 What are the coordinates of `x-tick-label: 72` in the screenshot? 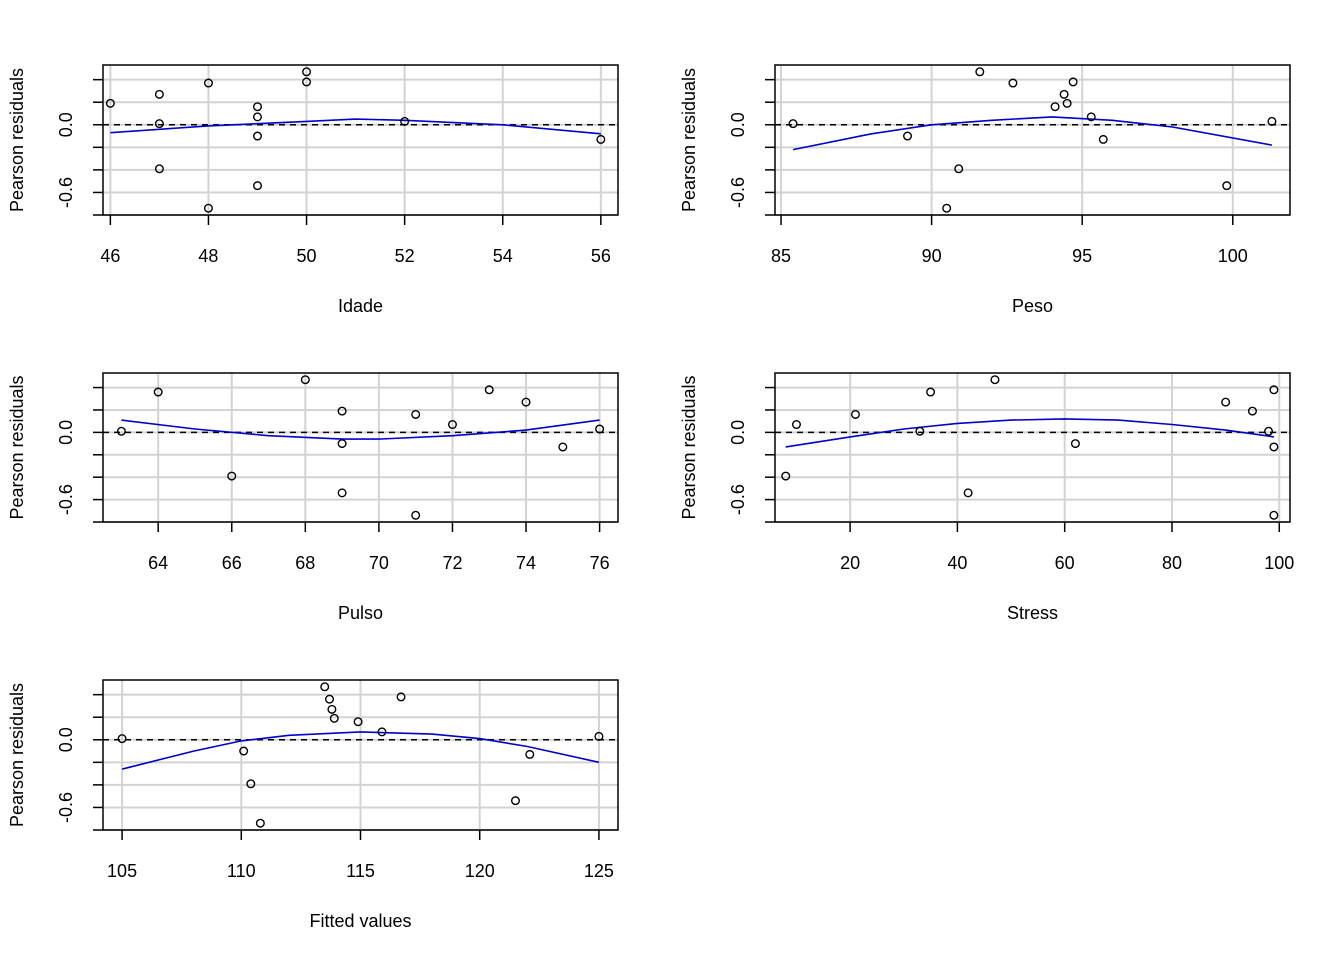 It's located at (452, 563).